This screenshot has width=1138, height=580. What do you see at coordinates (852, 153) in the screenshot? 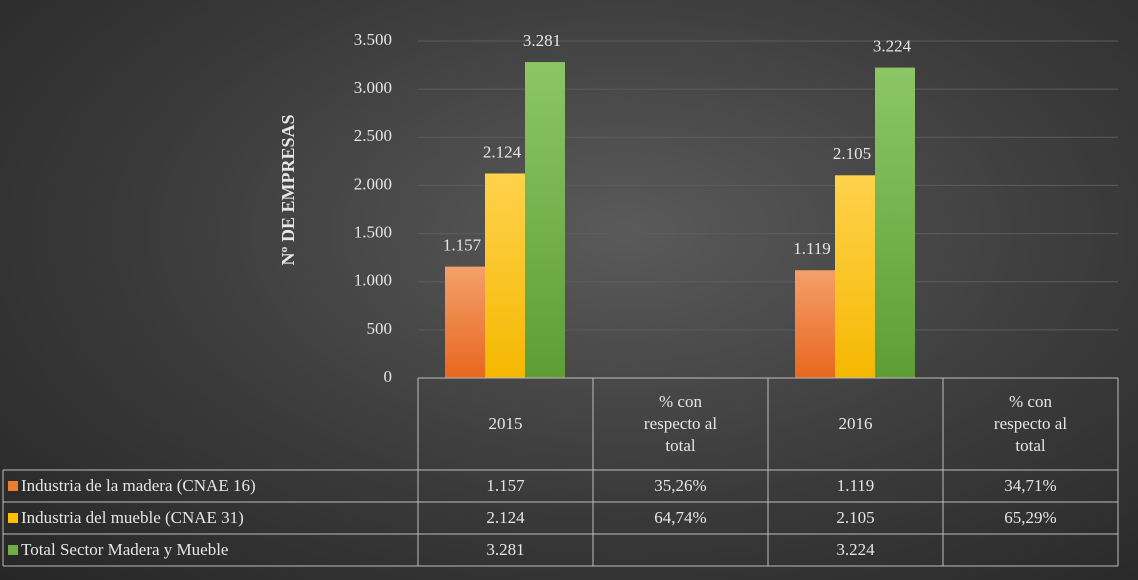
I see `data-label: 2.105` at bounding box center [852, 153].